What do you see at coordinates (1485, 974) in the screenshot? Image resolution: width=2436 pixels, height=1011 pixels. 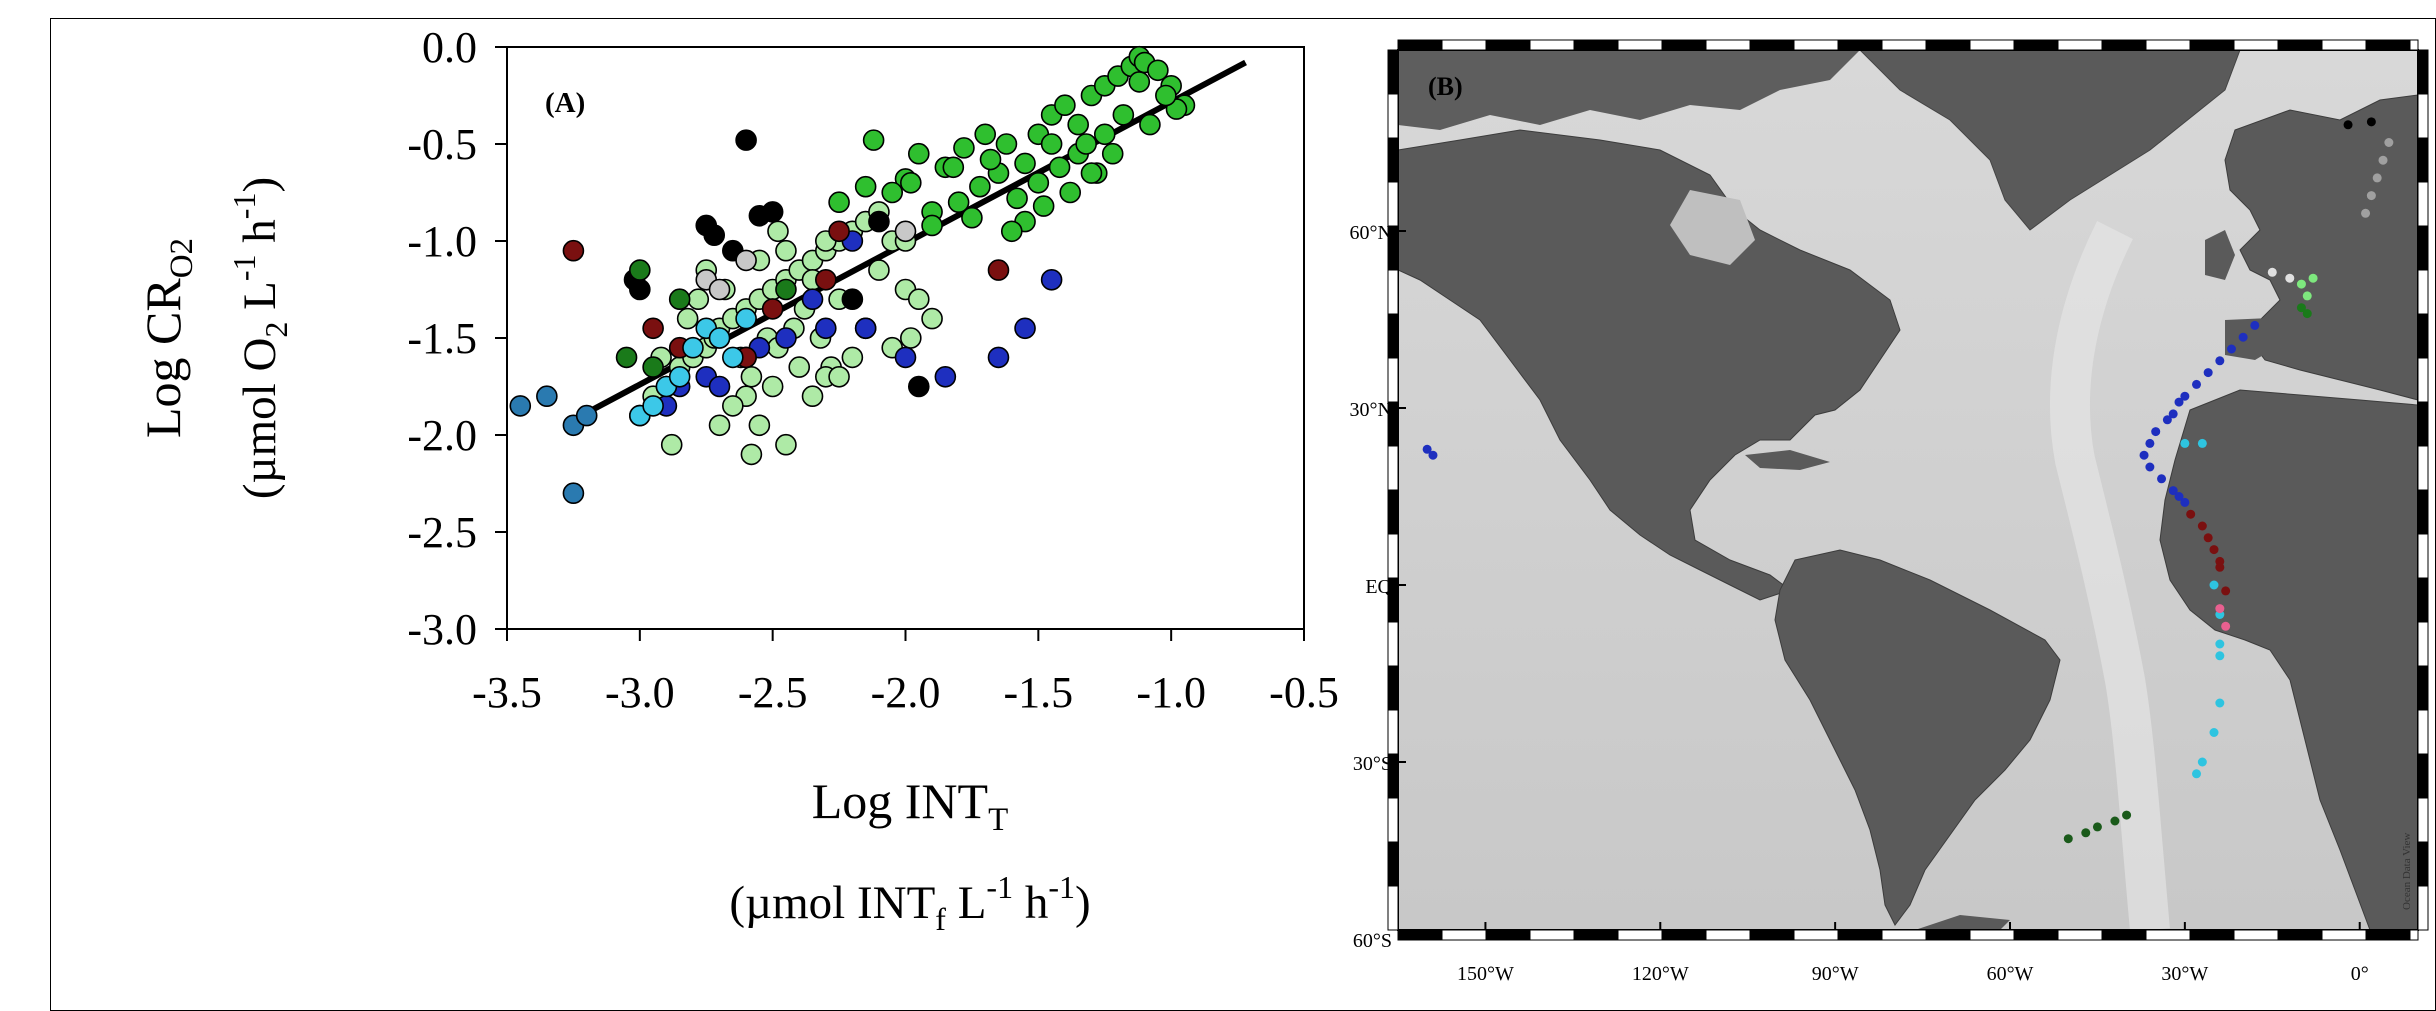 I see `lon-label: 150°W` at bounding box center [1485, 974].